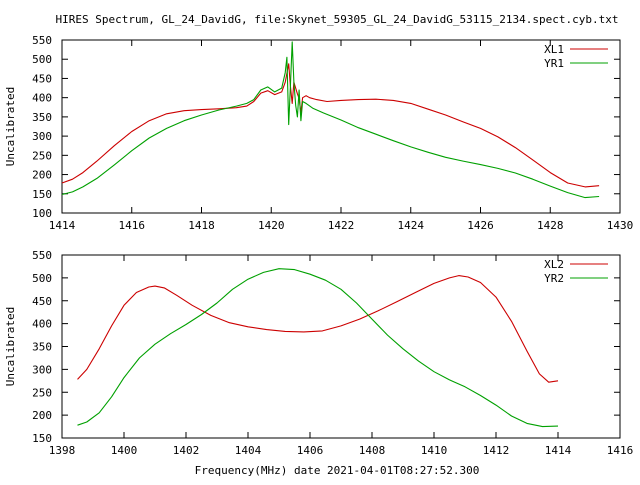 The width and height of the screenshot is (640, 485). I want to click on legend-label-xl1: XL1, so click(554, 49).